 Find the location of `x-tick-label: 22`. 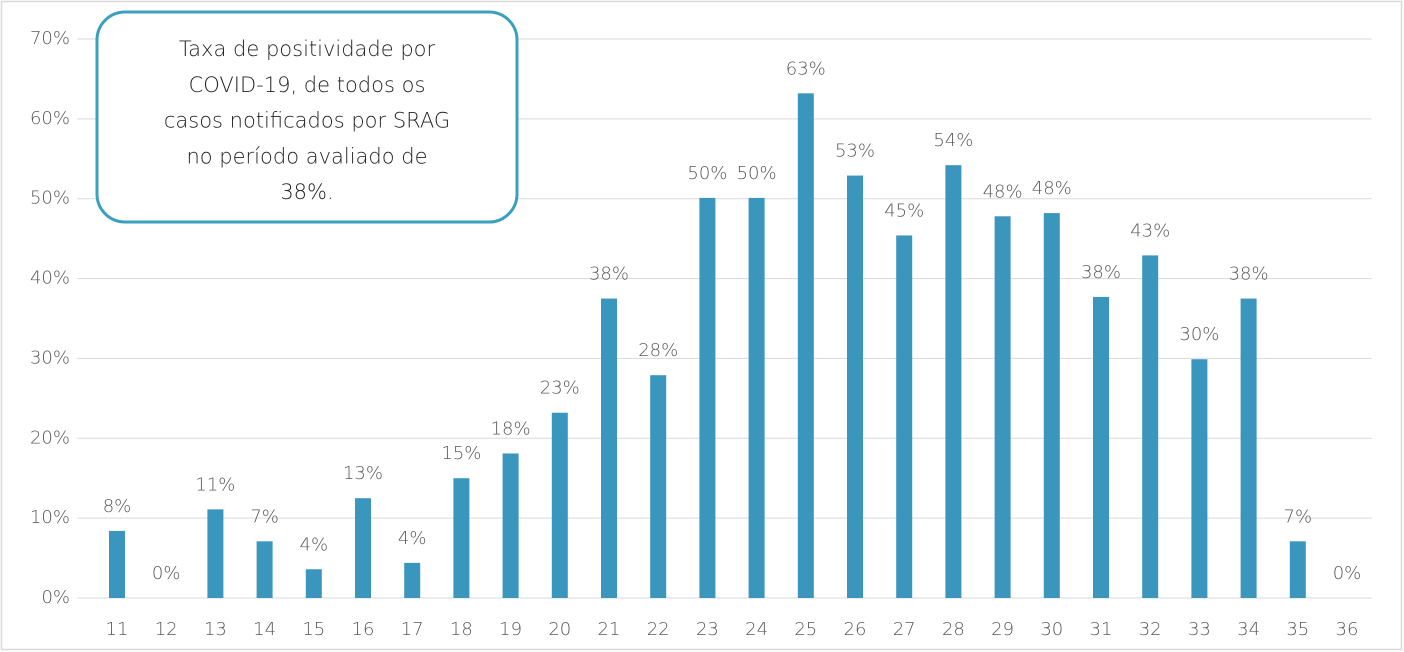

x-tick-label: 22 is located at coordinates (658, 629).